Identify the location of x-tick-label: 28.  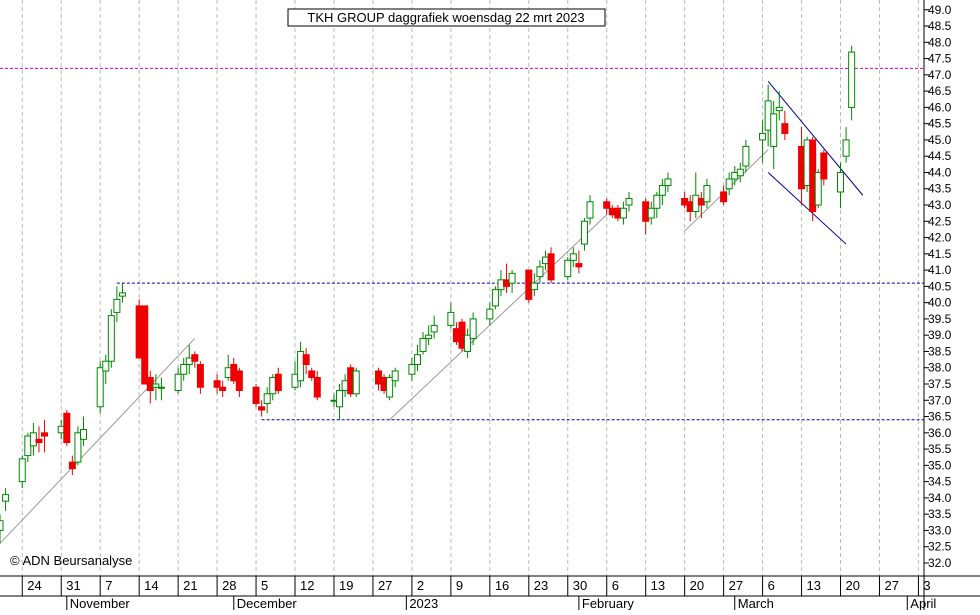
(229, 585).